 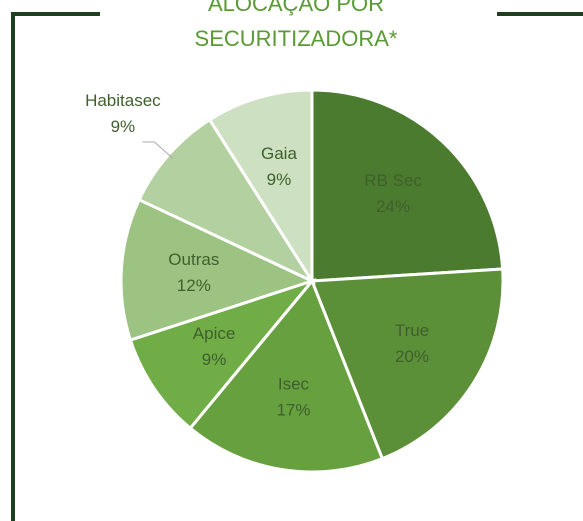 I want to click on slice-label: Habitasec, so click(x=123, y=100).